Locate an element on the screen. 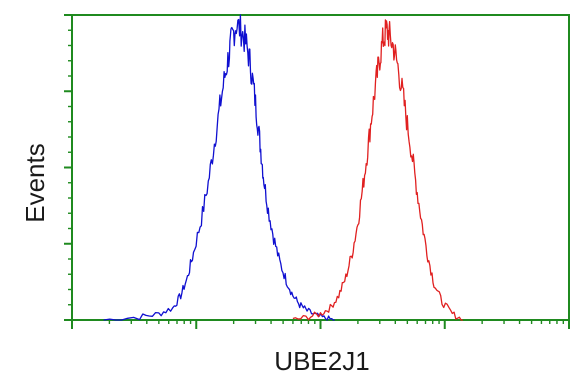 This screenshot has height=380, width=571. y-axis-label: Events is located at coordinates (35, 183).